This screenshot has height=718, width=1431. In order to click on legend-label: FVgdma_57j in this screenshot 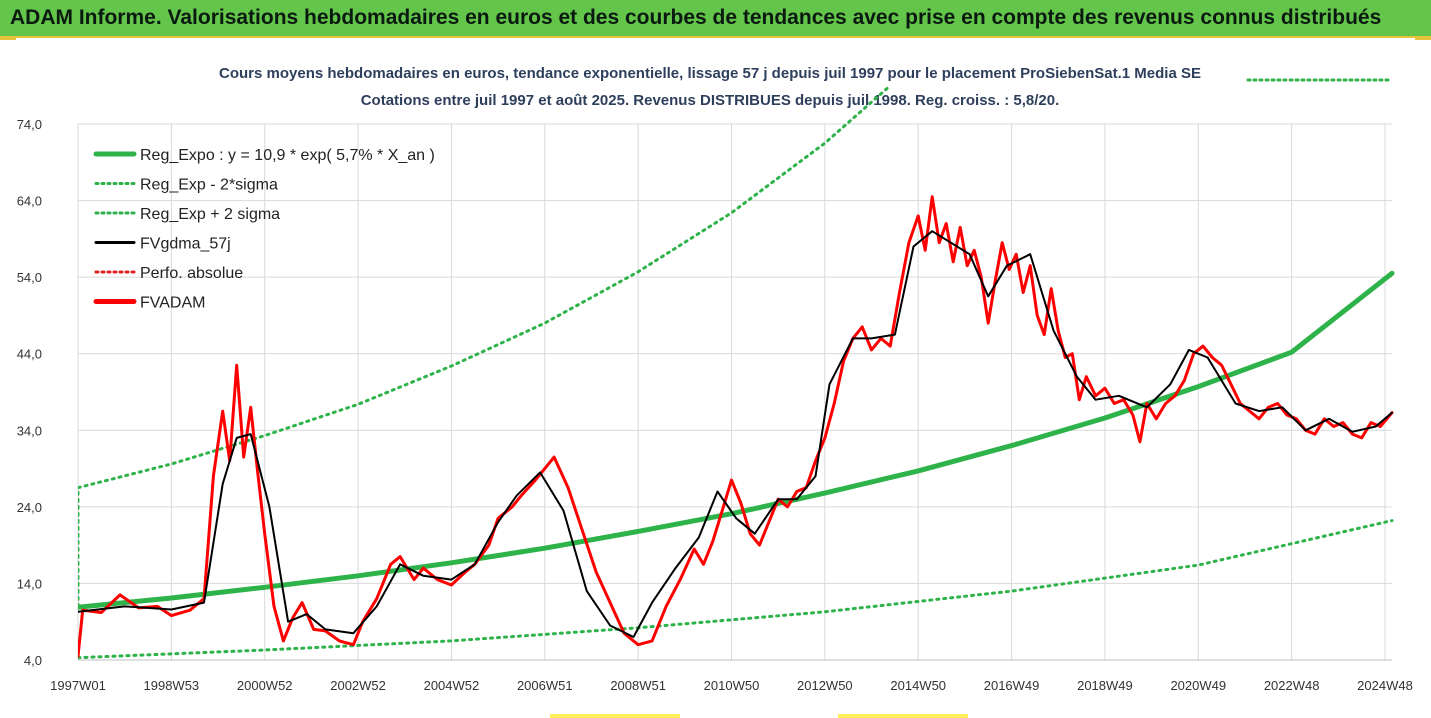, I will do `click(185, 244)`.